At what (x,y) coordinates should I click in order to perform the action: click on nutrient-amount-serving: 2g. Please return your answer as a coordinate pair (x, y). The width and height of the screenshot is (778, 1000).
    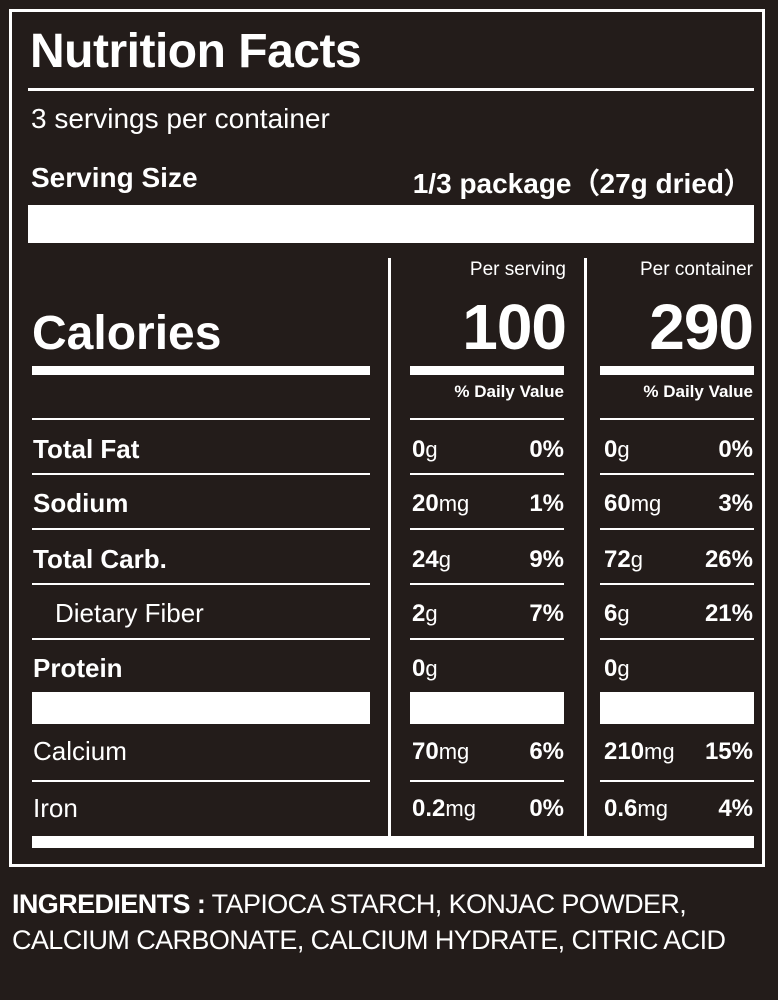
    Looking at the image, I should click on (425, 614).